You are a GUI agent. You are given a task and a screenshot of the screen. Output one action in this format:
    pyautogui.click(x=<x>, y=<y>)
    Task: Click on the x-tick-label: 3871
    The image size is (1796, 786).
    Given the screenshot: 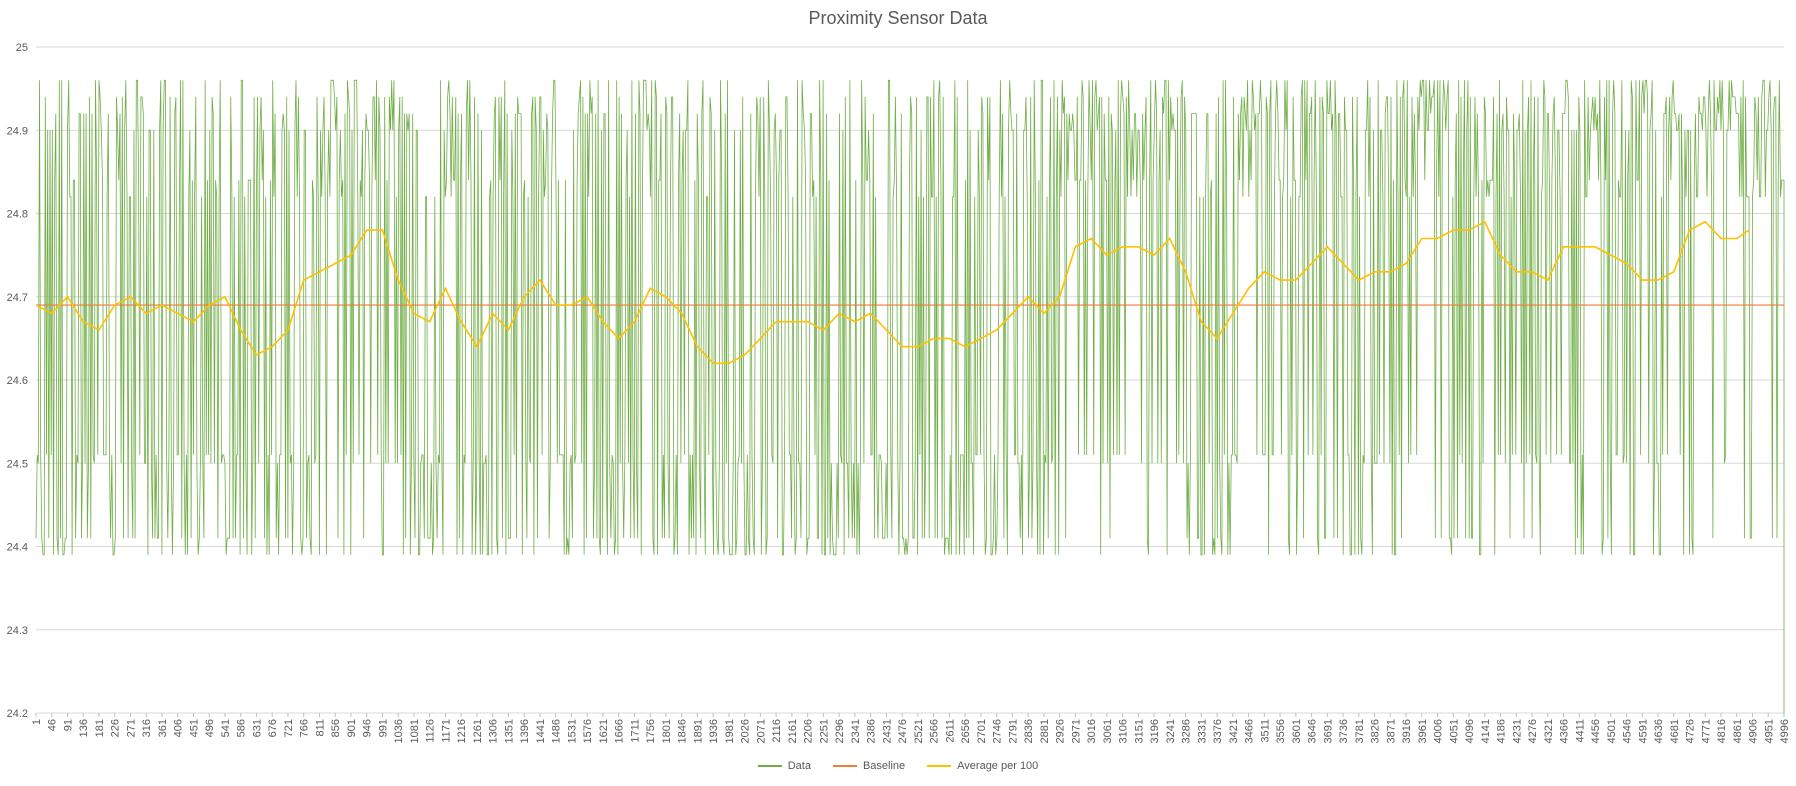 What is the action you would take?
    pyautogui.click(x=1391, y=731)
    